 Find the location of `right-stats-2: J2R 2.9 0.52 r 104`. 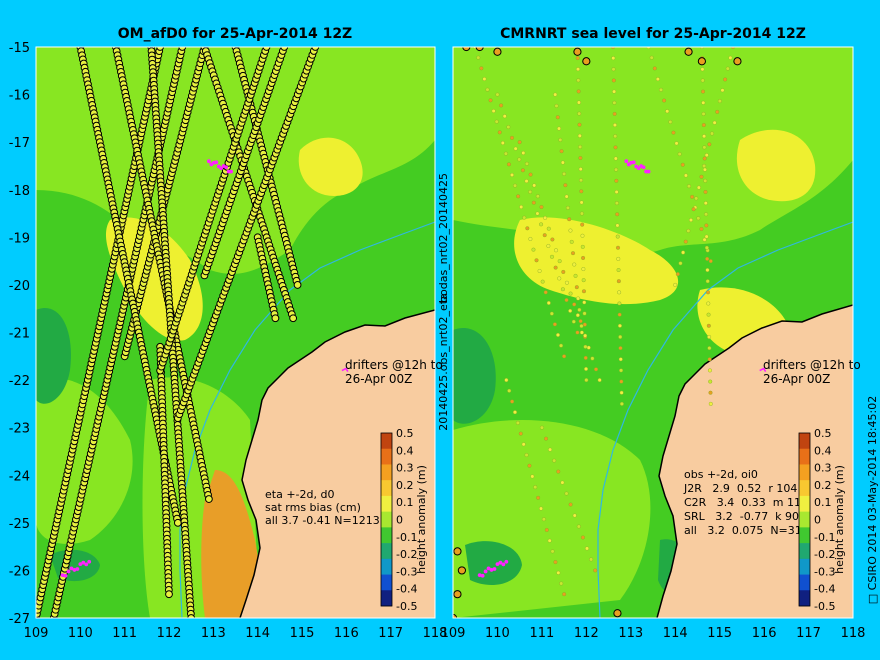

right-stats-2: J2R 2.9 0.52 r 104 is located at coordinates (740, 488).